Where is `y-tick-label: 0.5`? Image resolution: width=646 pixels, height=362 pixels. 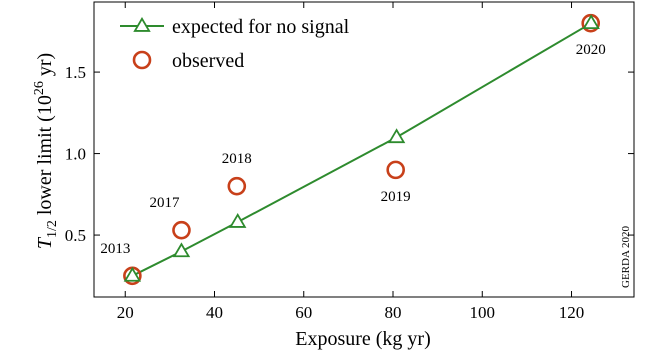 y-tick-label: 0.5 is located at coordinates (75, 235).